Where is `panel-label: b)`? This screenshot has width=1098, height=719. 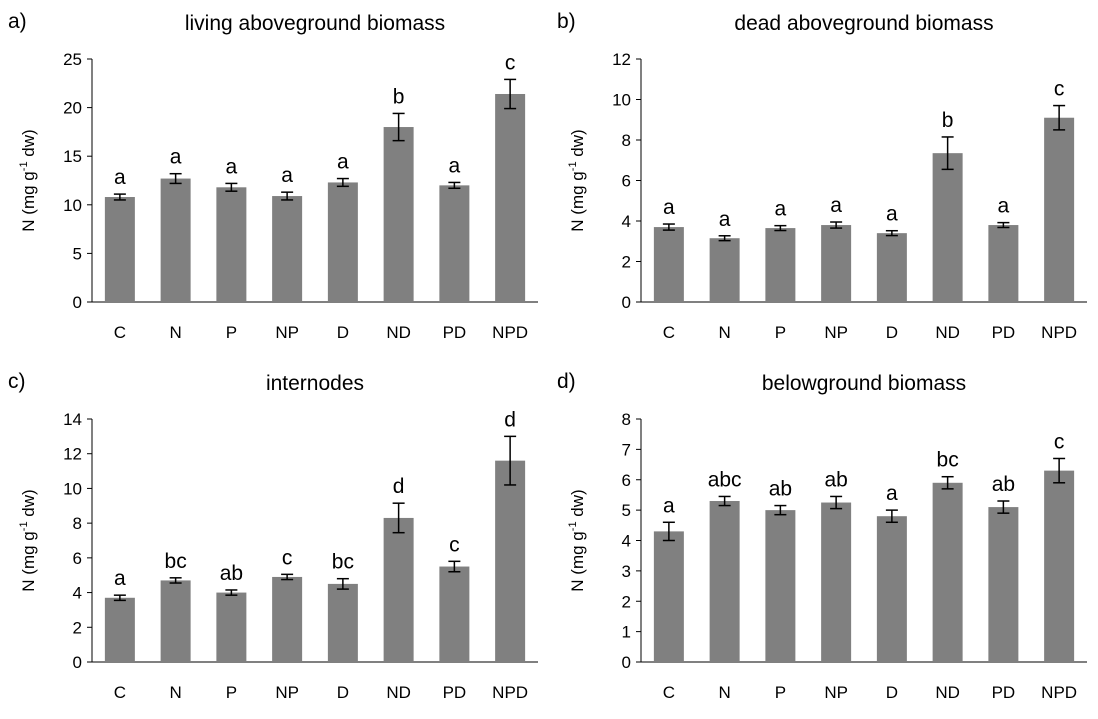
panel-label: b) is located at coordinates (566, 21).